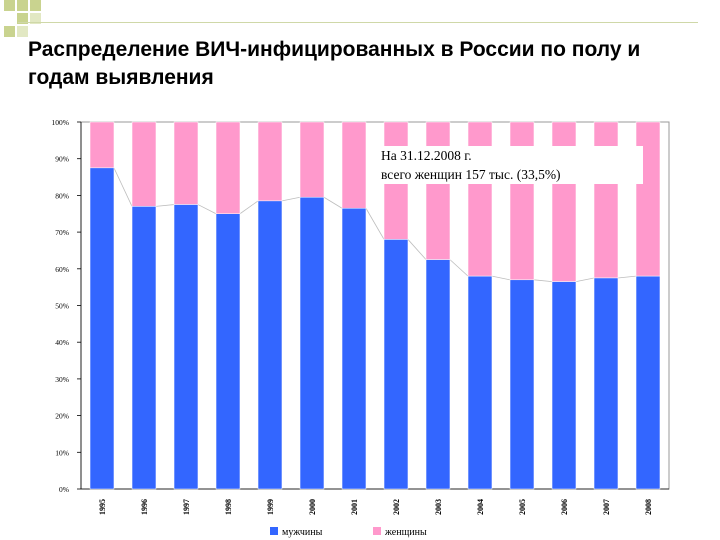 The width and height of the screenshot is (720, 540). What do you see at coordinates (564, 507) in the screenshot?
I see `x-category-label: 2006` at bounding box center [564, 507].